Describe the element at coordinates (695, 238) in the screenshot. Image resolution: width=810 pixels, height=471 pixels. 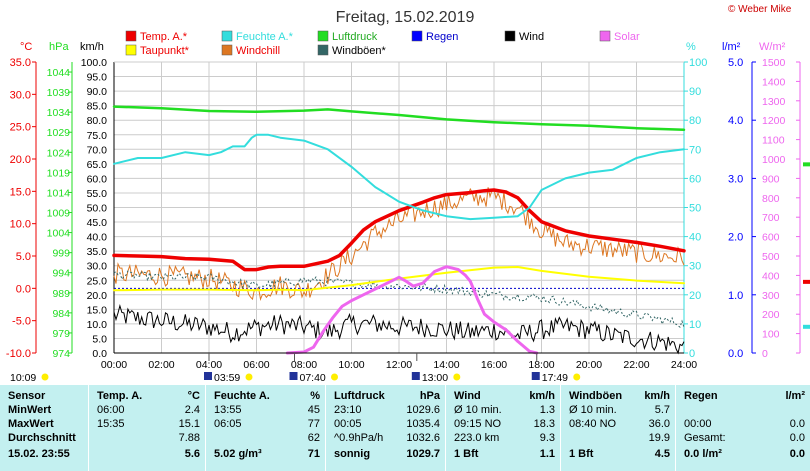
I see `humidity-tick-label: 40` at that location.